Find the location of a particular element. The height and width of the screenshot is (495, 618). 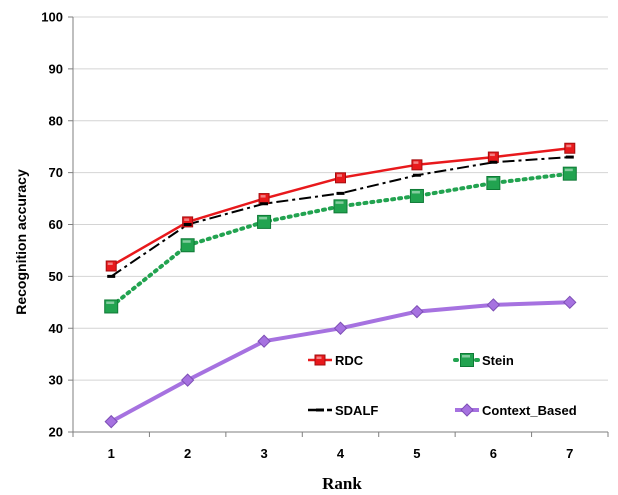

x-tick-label: 4 is located at coordinates (341, 453).